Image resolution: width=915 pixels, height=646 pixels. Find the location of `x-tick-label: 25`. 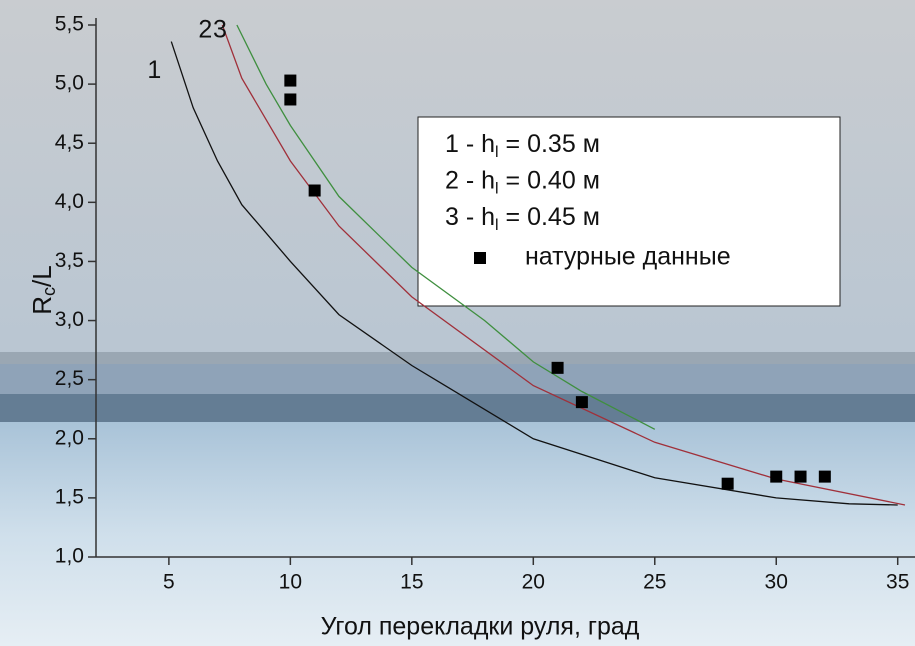

x-tick-label: 25 is located at coordinates (654, 582).